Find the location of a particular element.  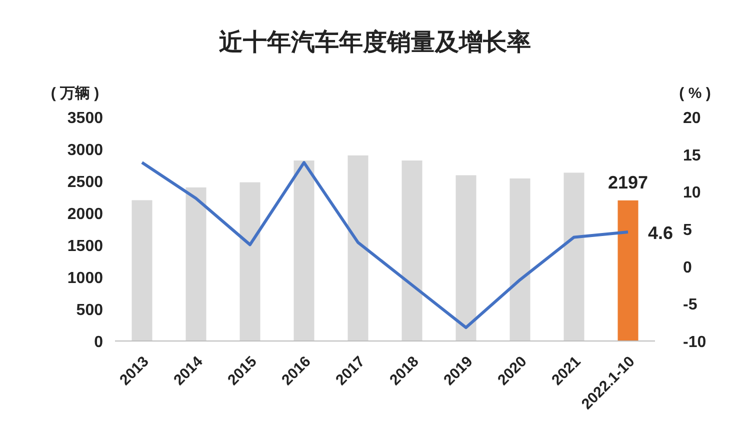

y2-tick-label: 5 is located at coordinates (687, 230).